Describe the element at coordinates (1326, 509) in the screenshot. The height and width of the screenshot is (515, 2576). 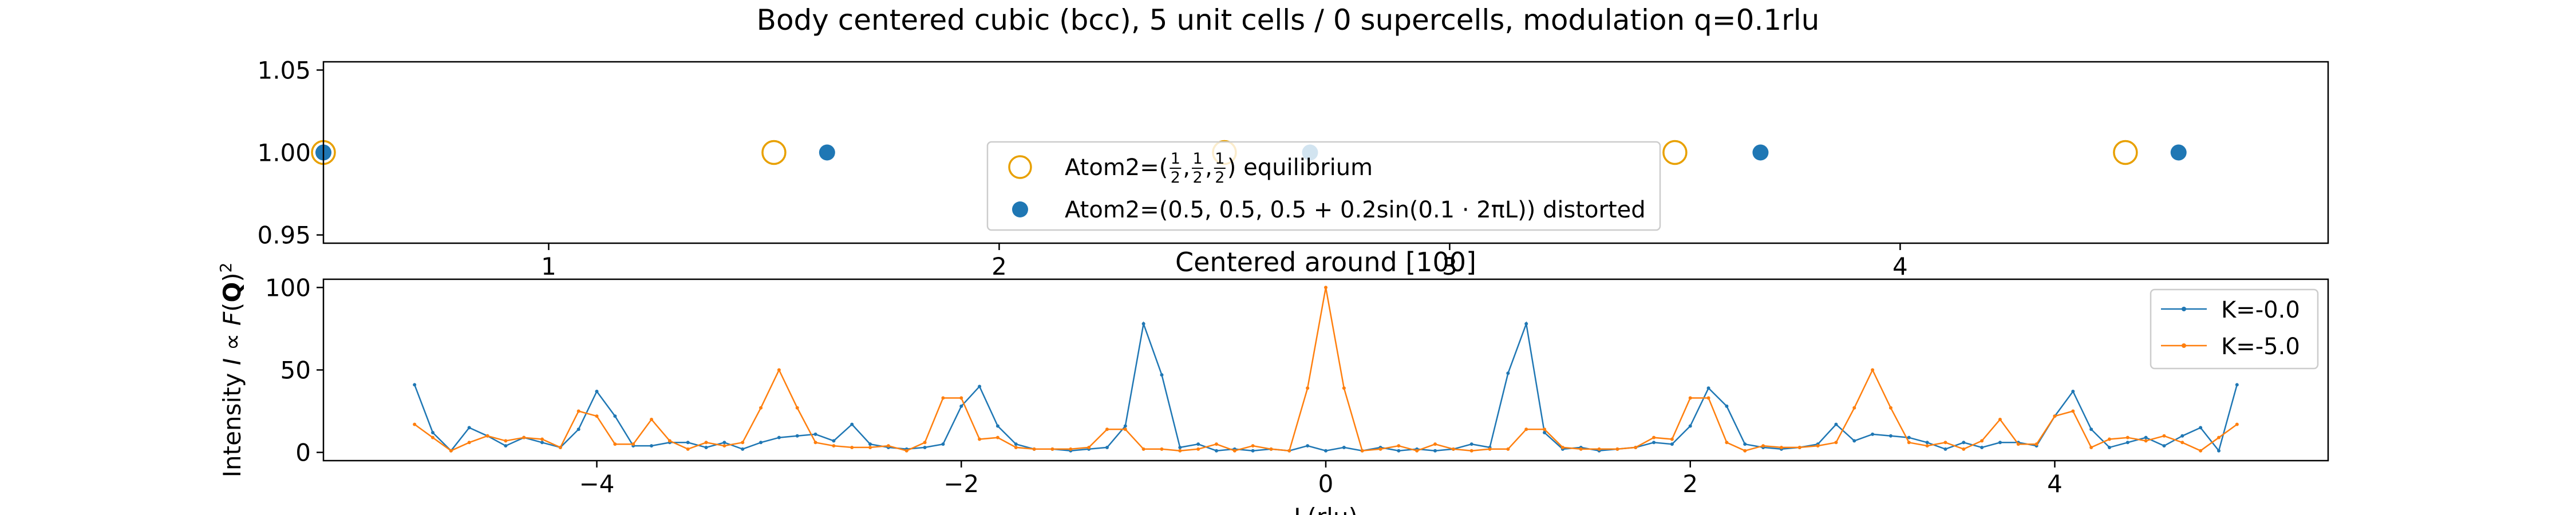
I see `bottom-xlabel: L(rlu)` at that location.